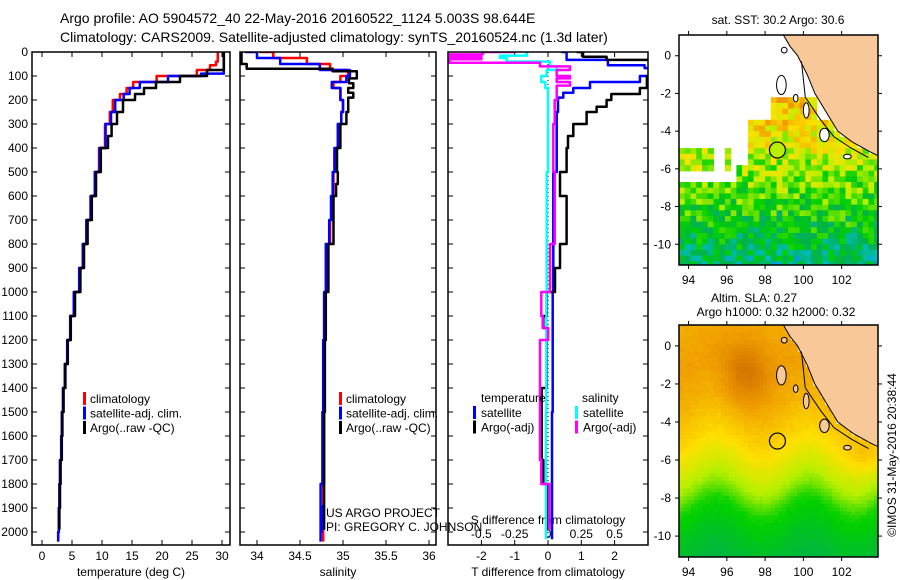 The width and height of the screenshot is (900, 580). Describe the element at coordinates (162, 556) in the screenshot. I see `x-tick-label: 20` at that location.